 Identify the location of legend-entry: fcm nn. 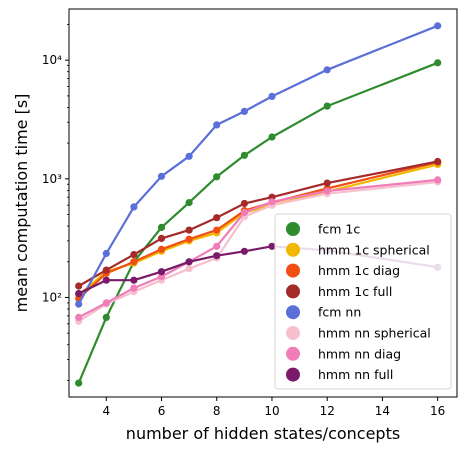
(323, 312).